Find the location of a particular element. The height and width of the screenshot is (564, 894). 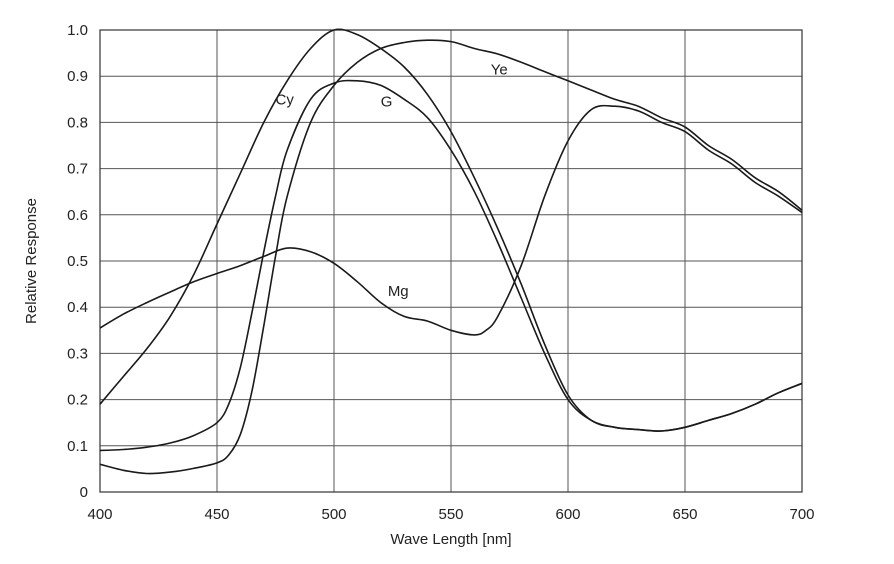

y-tick-label: 0.4 is located at coordinates (77, 307).